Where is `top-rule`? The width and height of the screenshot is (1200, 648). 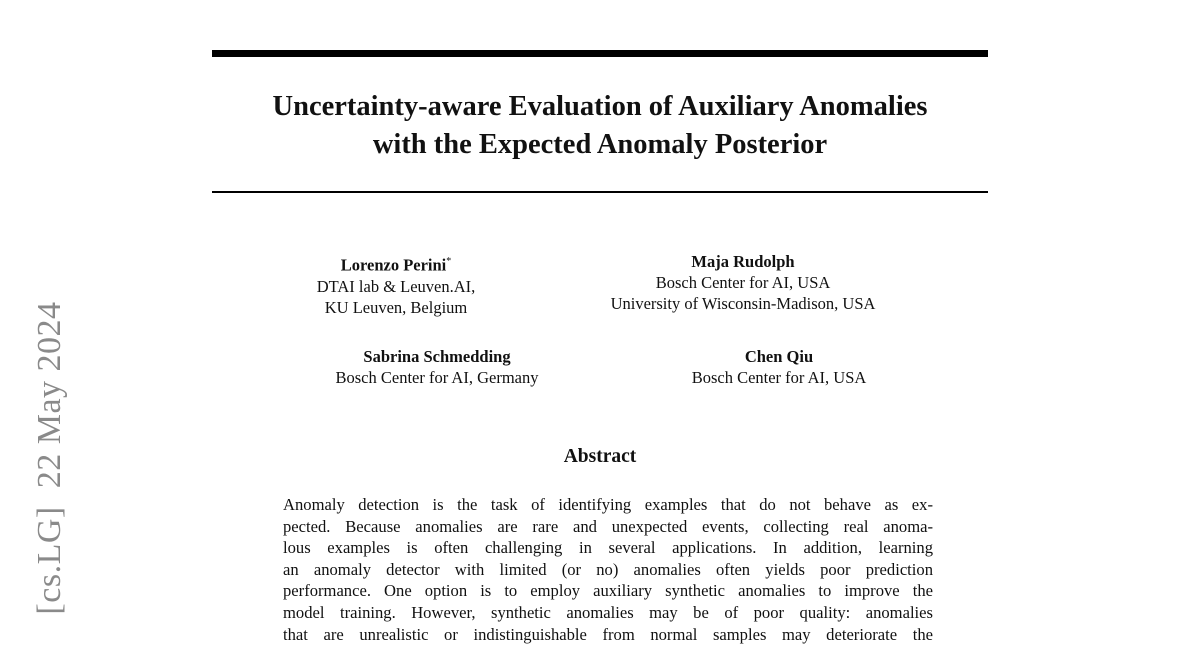
top-rule is located at coordinates (600, 53).